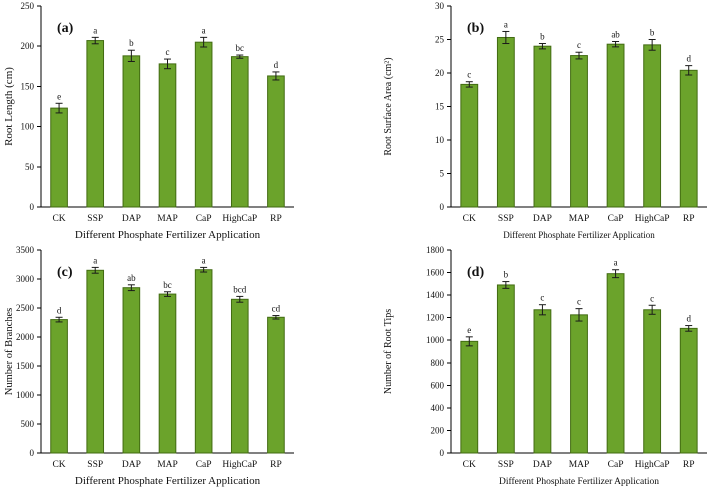 The image size is (723, 491). What do you see at coordinates (440, 73) in the screenshot?
I see `y-tick-label: 20` at bounding box center [440, 73].